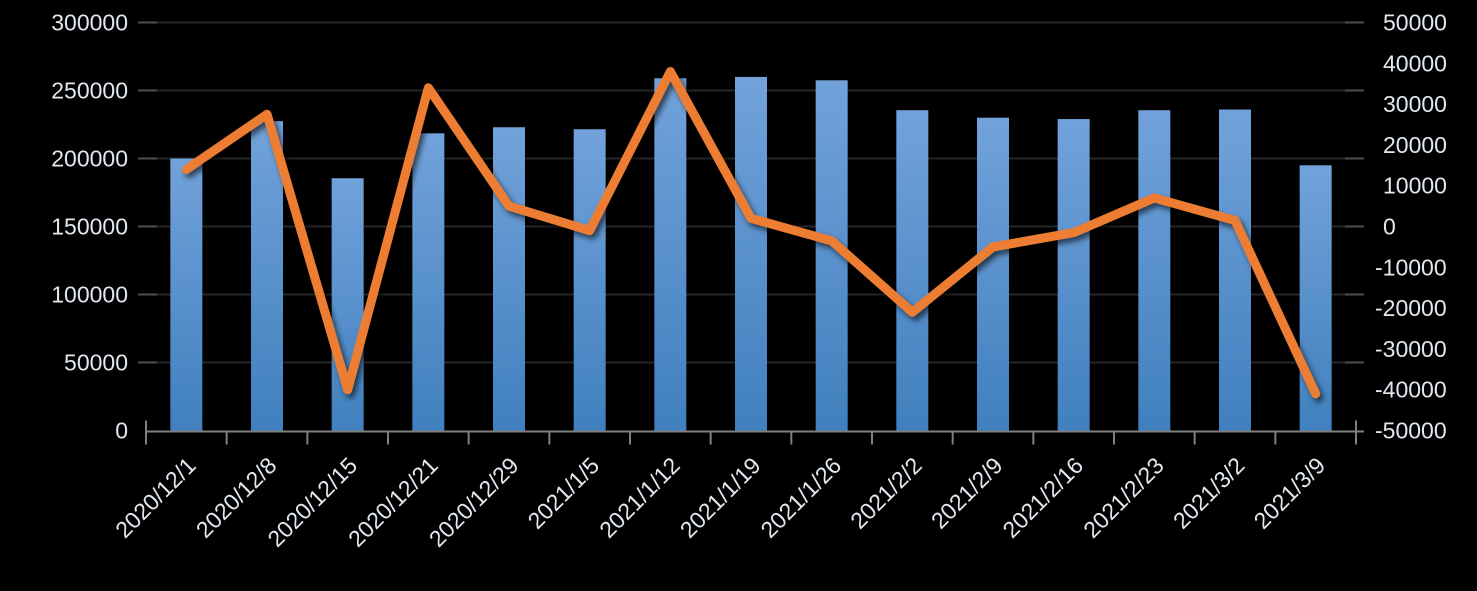  What do you see at coordinates (89, 91) in the screenshot?
I see `left-axis-label: 250000` at bounding box center [89, 91].